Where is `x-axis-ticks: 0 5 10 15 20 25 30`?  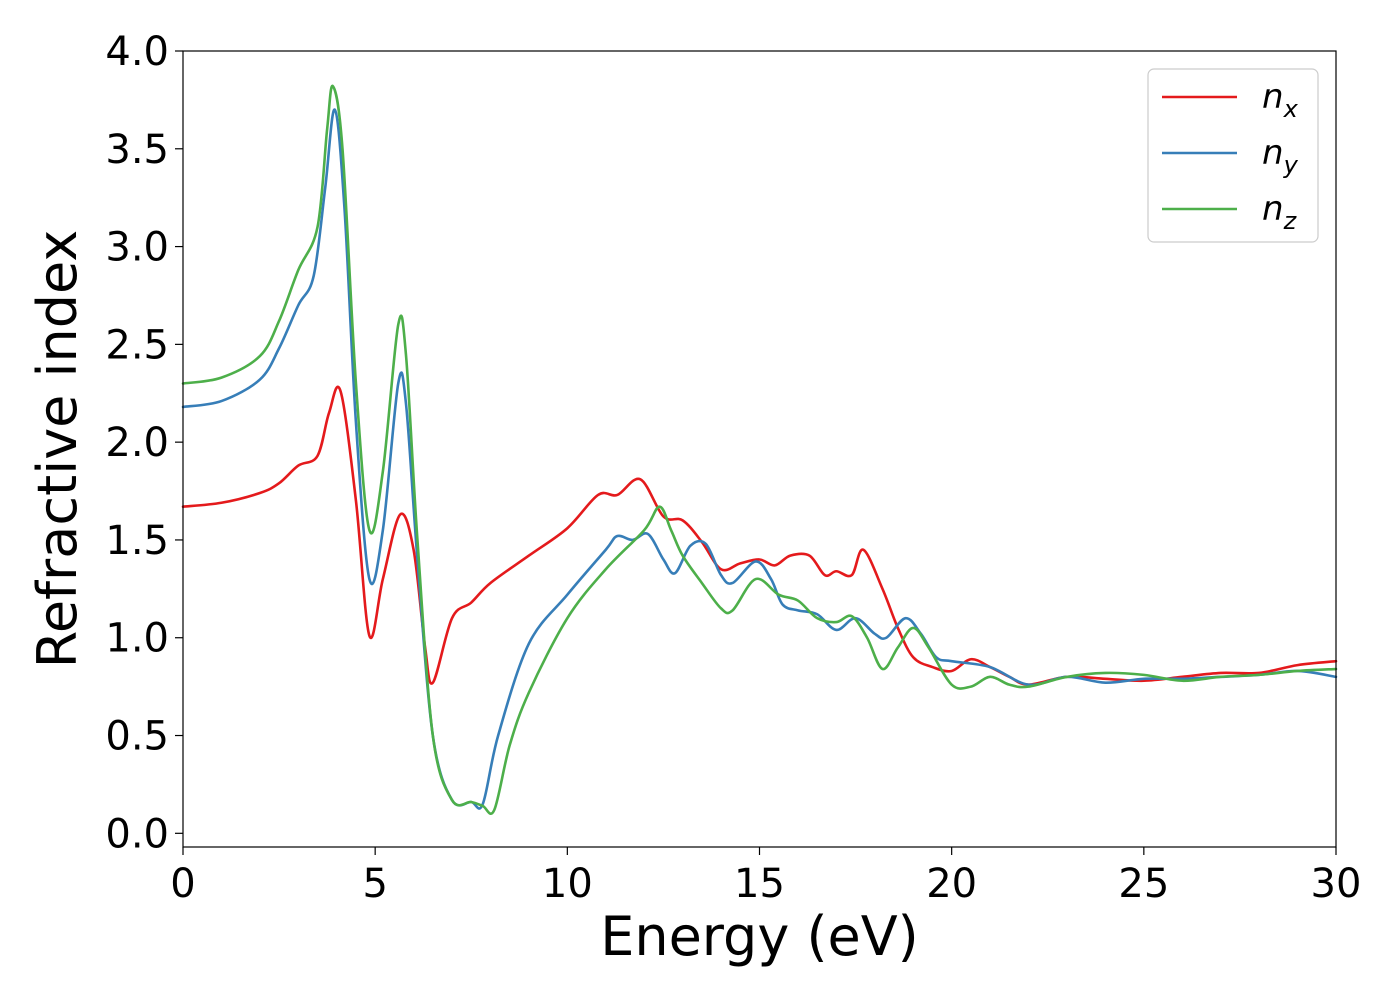
x-axis-ticks: 0 5 10 15 20 25 30 is located at coordinates (765, 877).